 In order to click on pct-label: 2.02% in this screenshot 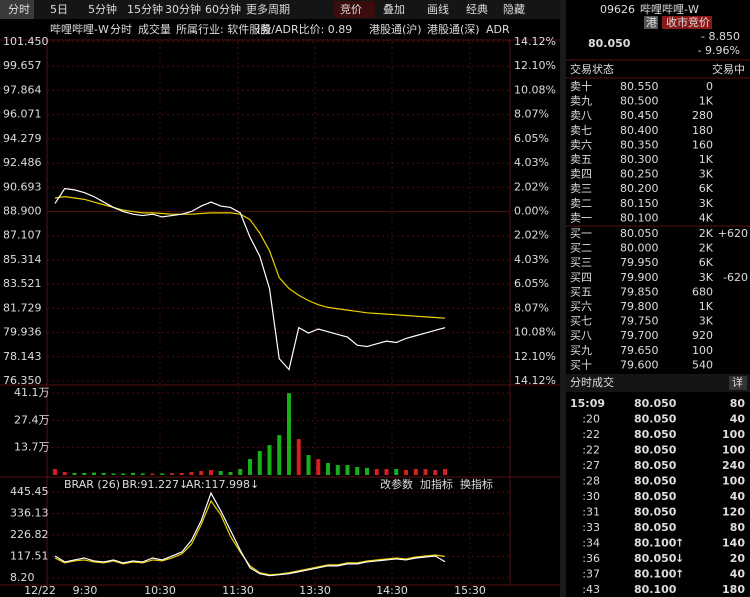, I will do `click(531, 186)`.